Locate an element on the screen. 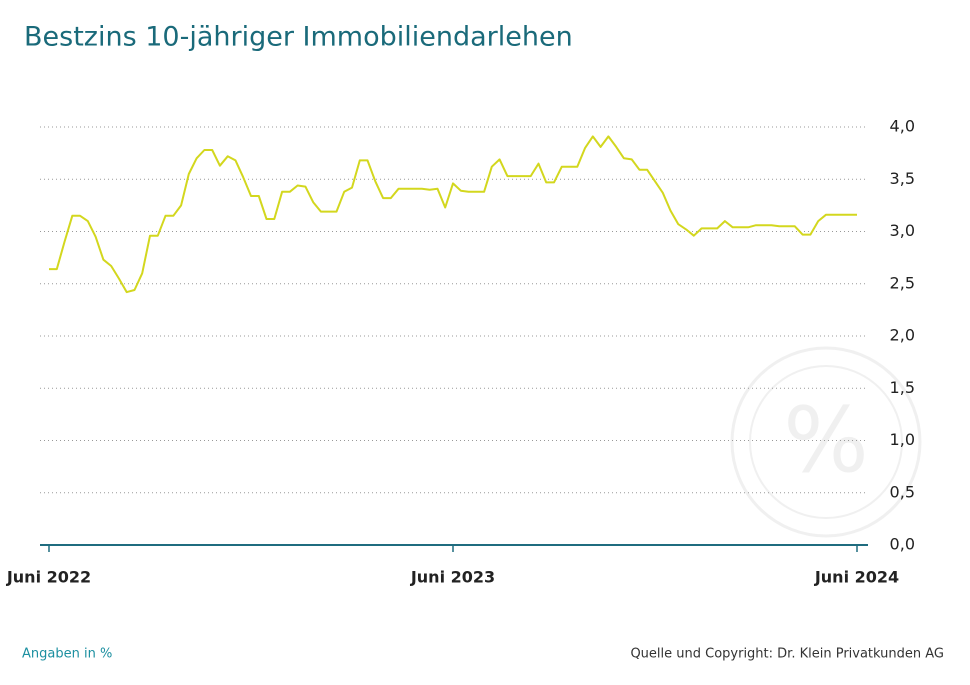 The width and height of the screenshot is (970, 685). y-tick-label: 3,0 is located at coordinates (902, 230).